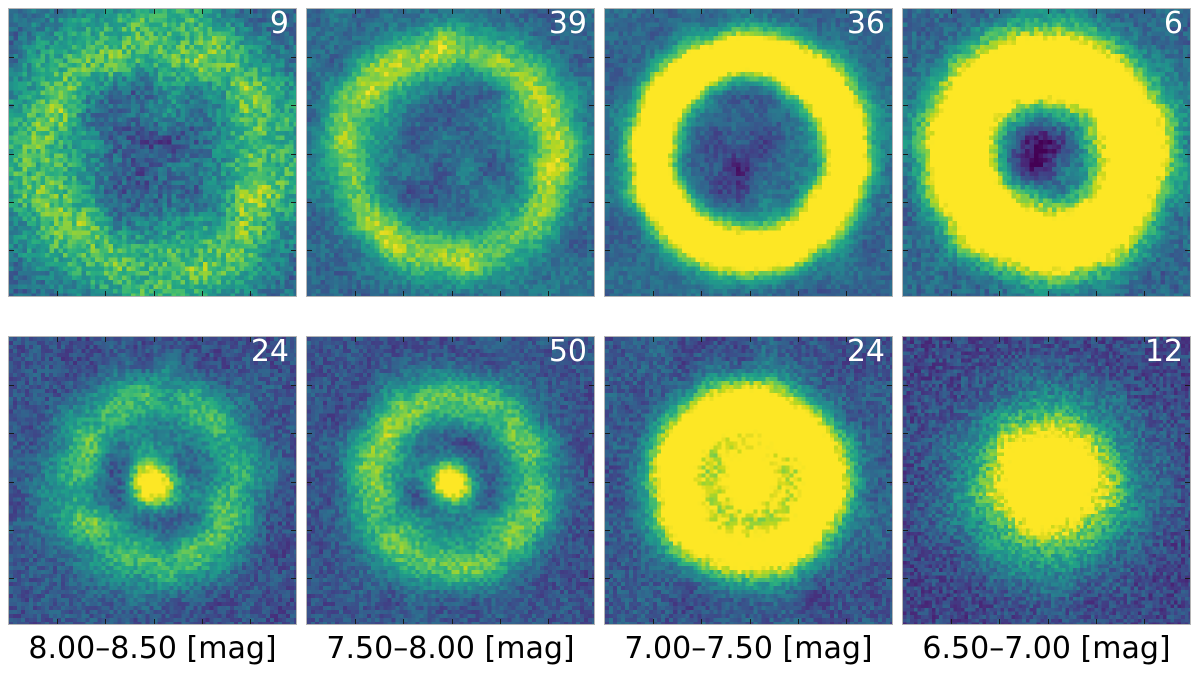 The height and width of the screenshot is (675, 1200). What do you see at coordinates (748, 648) in the screenshot?
I see `column-magnitude-label: 7.00–7.50 [mag]` at bounding box center [748, 648].